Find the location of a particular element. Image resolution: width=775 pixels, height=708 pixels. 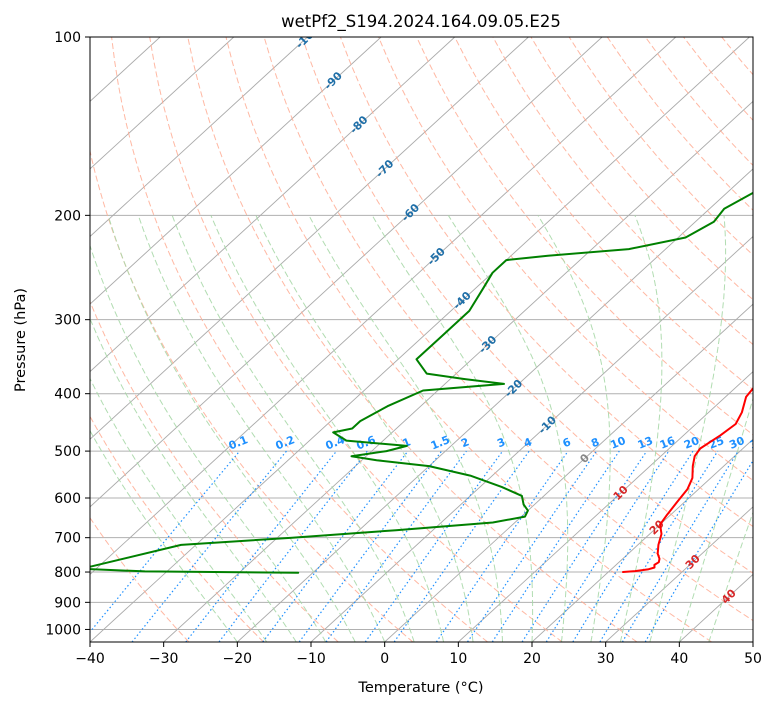

y-axis-label: Pressure (hPa) is located at coordinates (21, 340).